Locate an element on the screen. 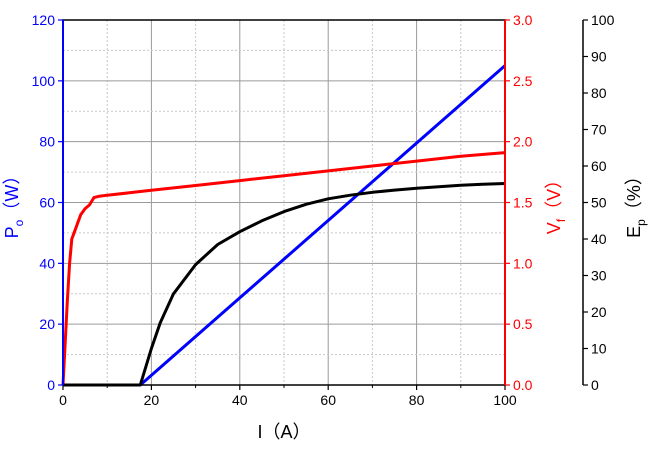  vf-tick-label: 1.5 is located at coordinates (523, 203).